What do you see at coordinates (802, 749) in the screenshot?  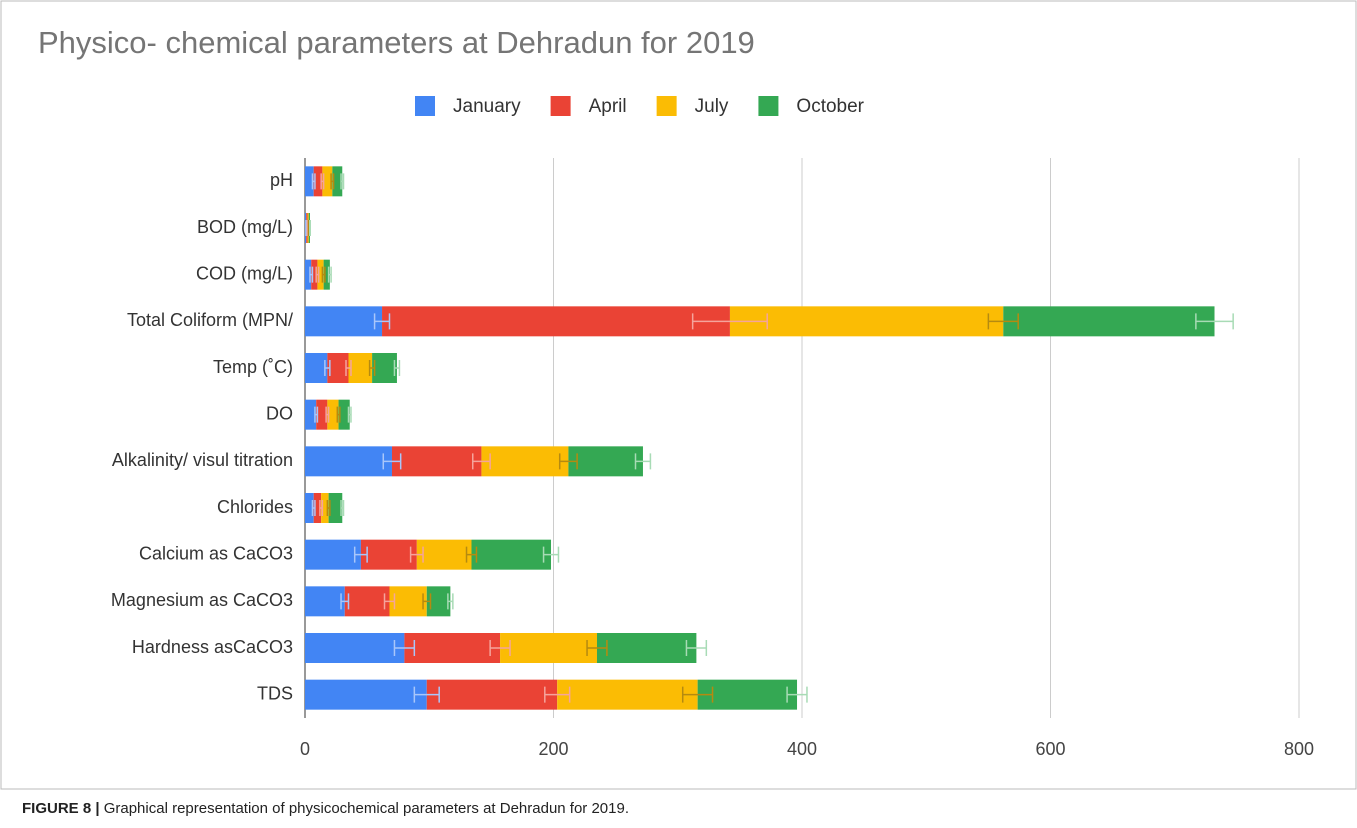 I see `x-tick-label: 400` at bounding box center [802, 749].